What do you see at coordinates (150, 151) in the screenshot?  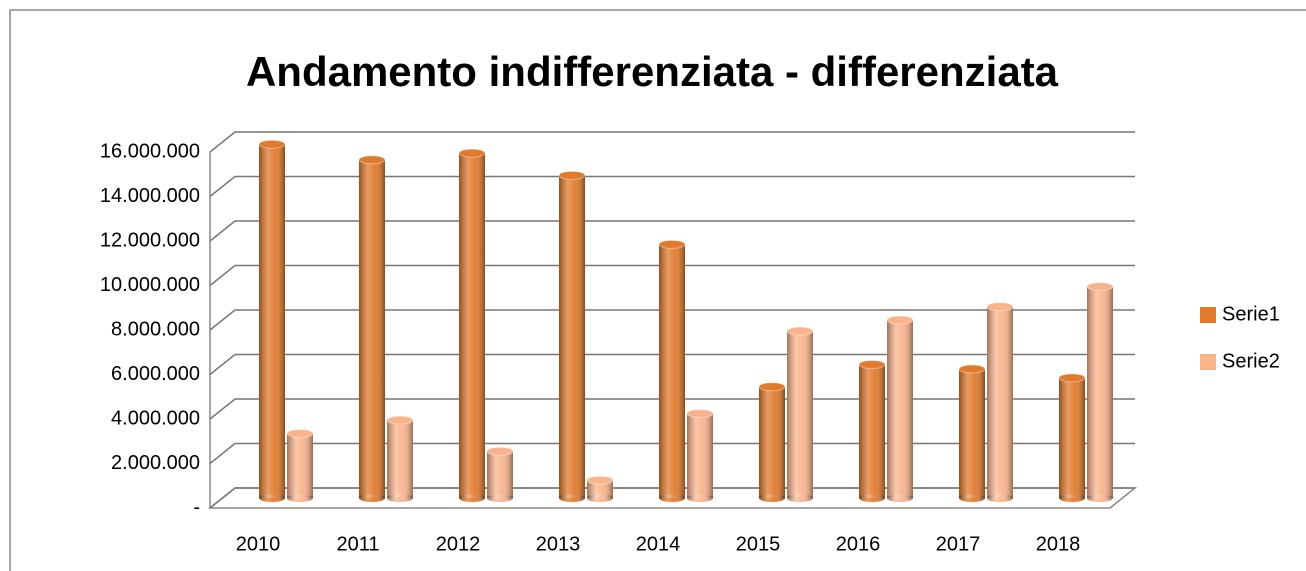 I see `y-tick-label: 16.000.000` at bounding box center [150, 151].